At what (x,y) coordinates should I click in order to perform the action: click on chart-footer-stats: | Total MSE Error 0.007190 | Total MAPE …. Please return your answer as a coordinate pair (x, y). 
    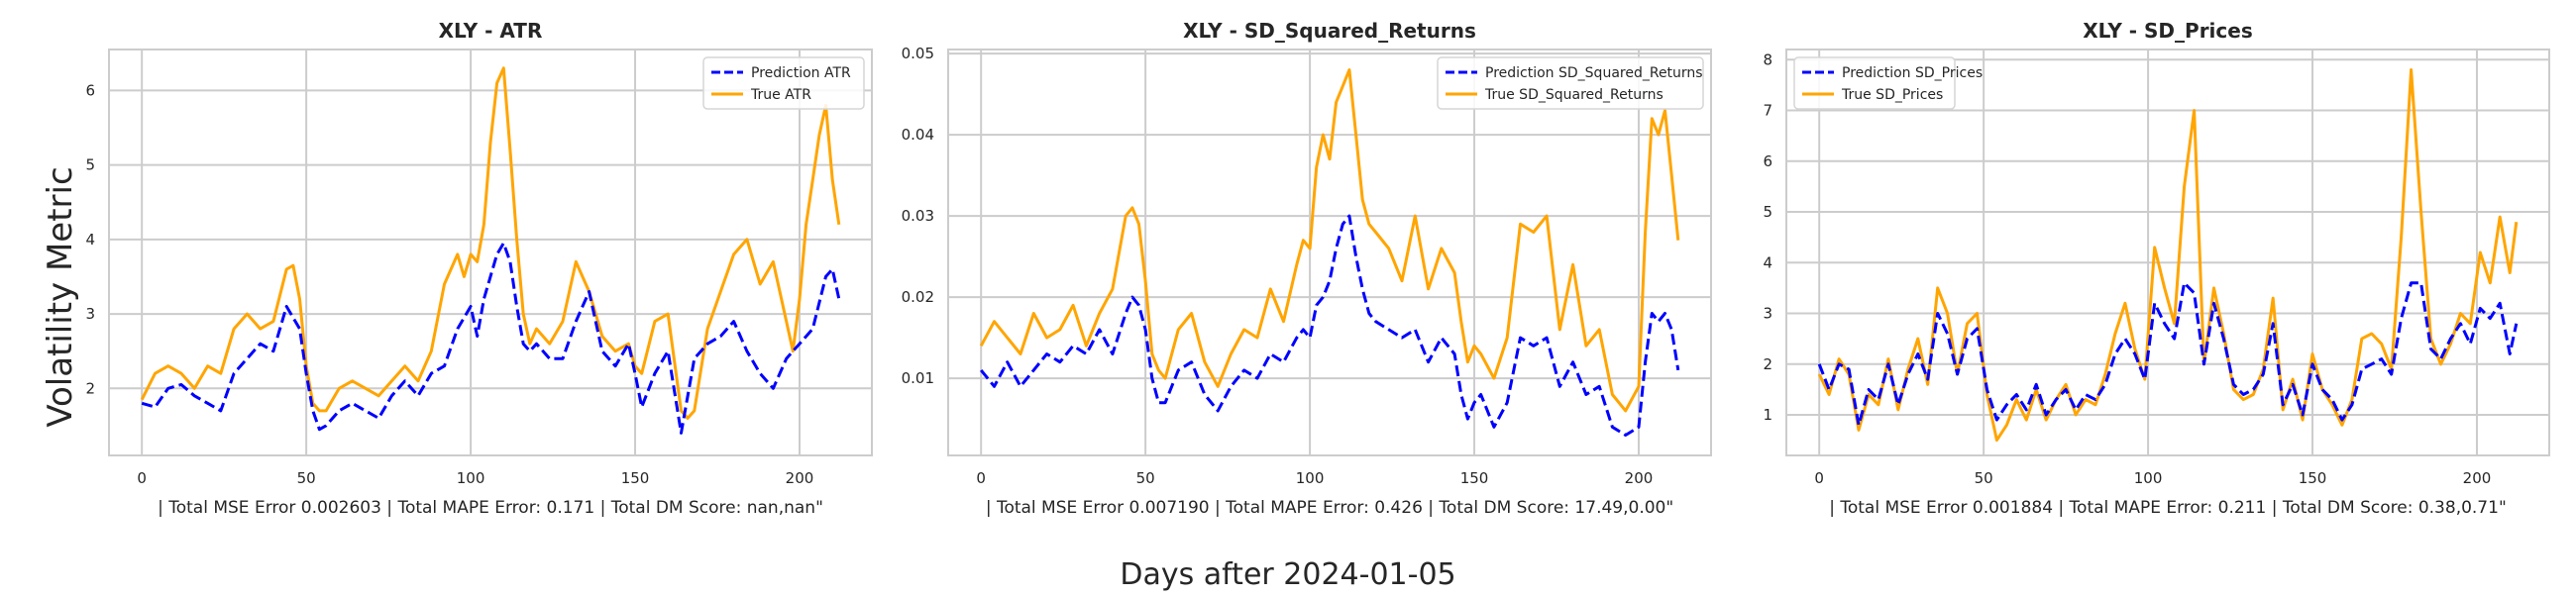
    Looking at the image, I should click on (1329, 508).